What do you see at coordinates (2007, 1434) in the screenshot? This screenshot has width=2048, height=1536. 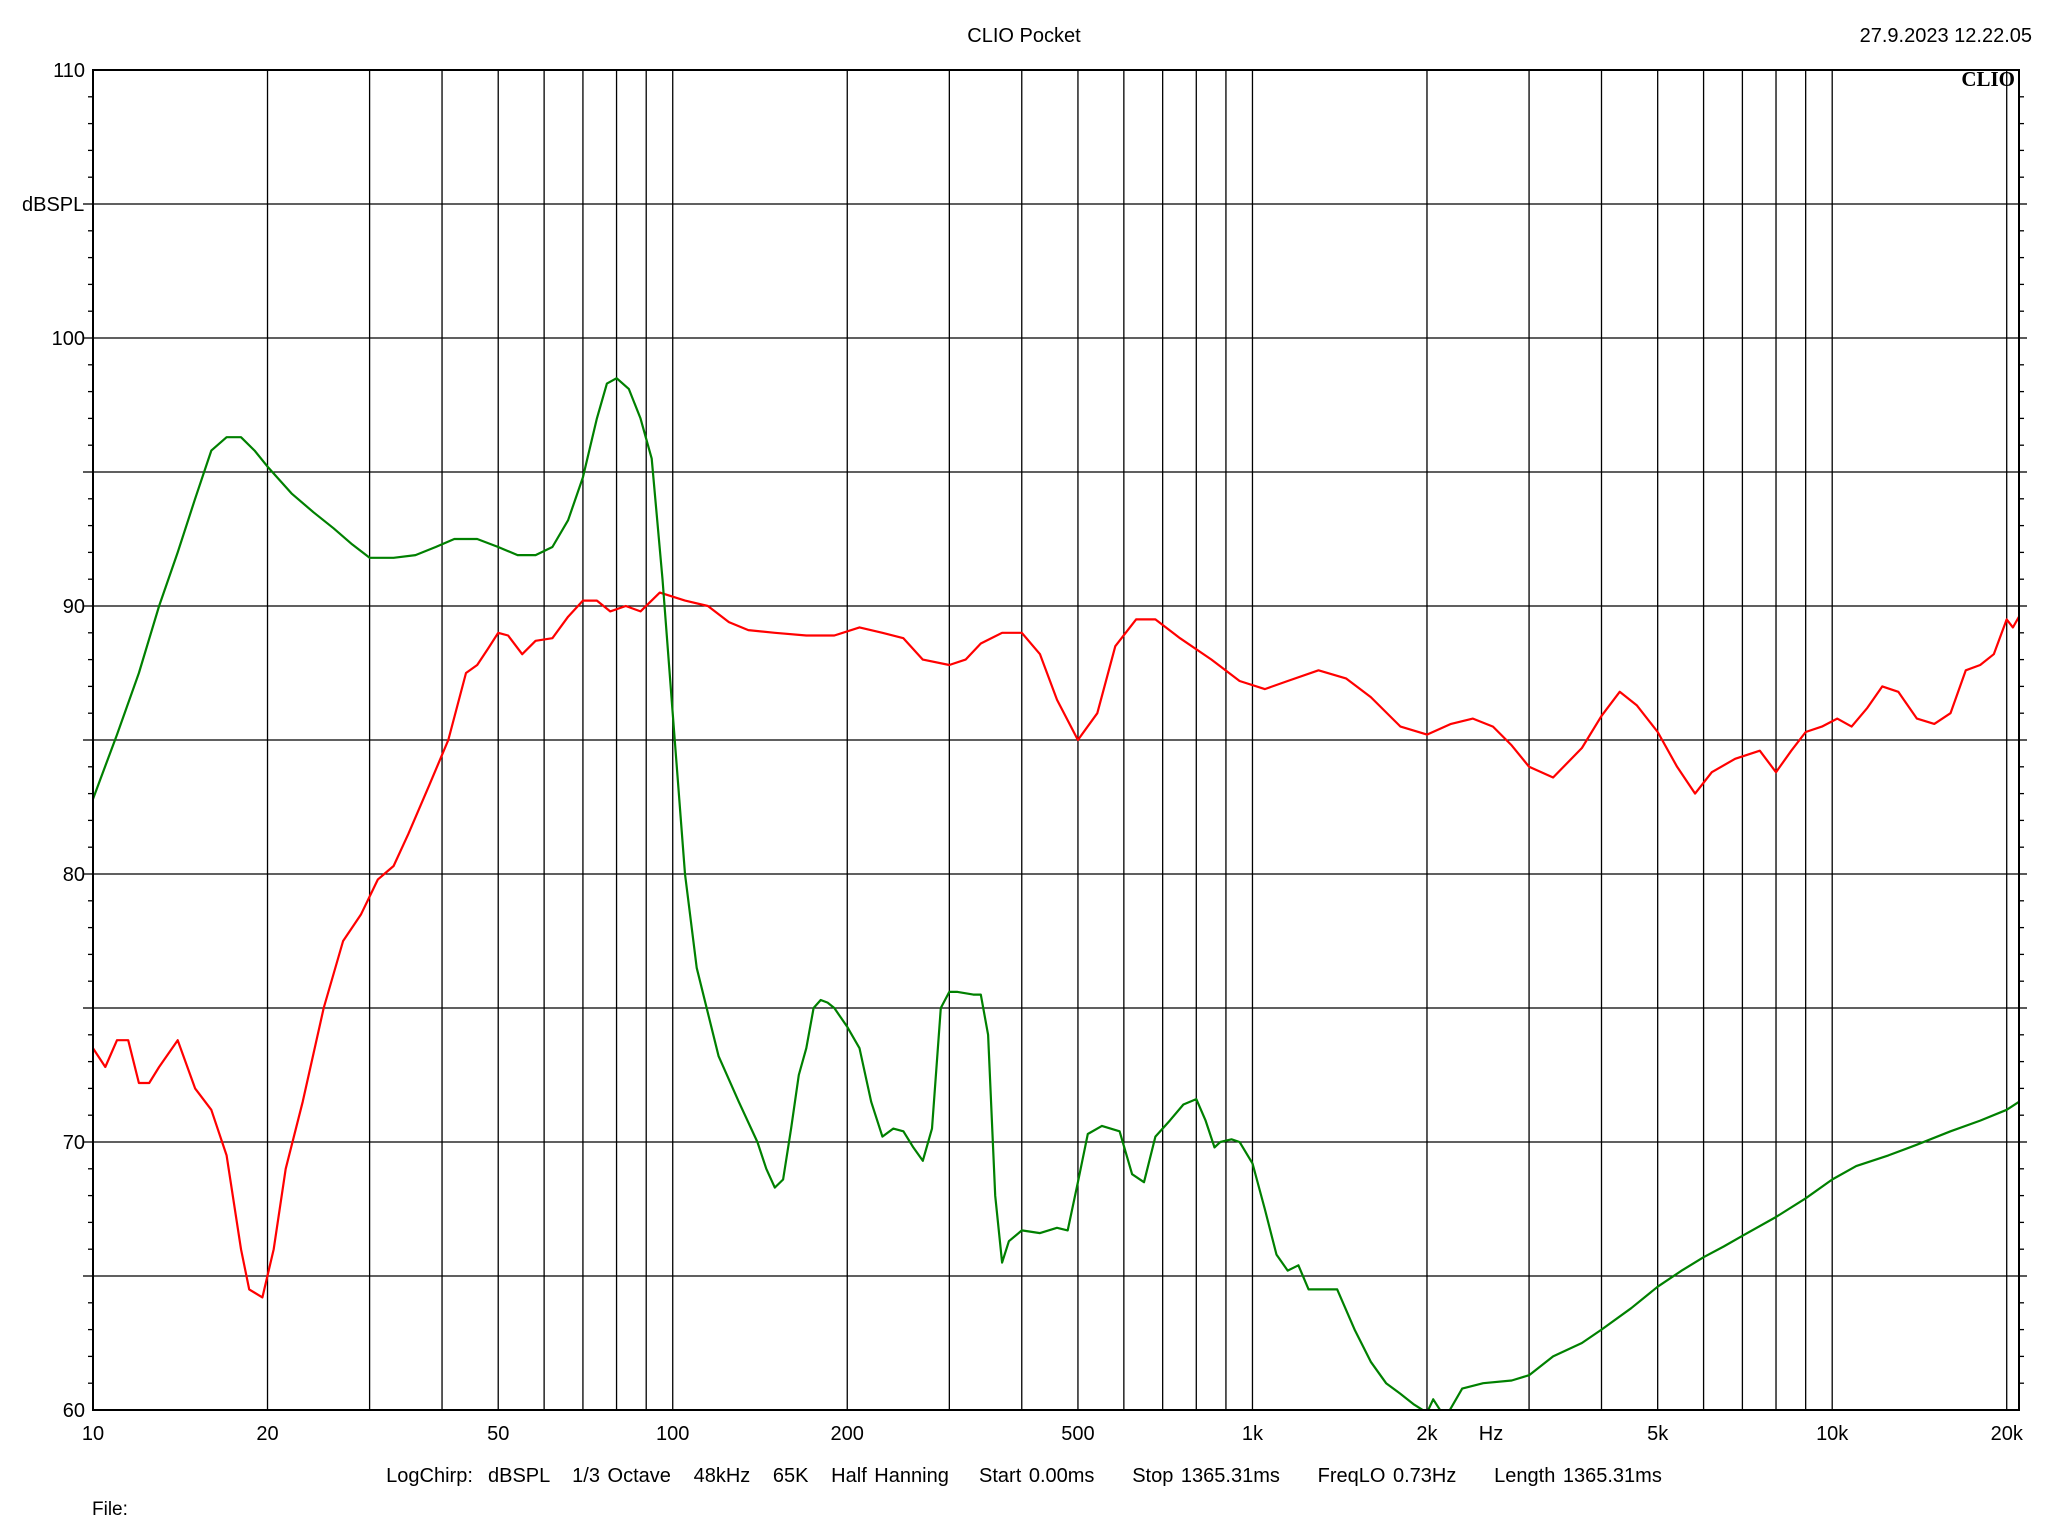 I see `x-tick-label: 20k` at bounding box center [2007, 1434].